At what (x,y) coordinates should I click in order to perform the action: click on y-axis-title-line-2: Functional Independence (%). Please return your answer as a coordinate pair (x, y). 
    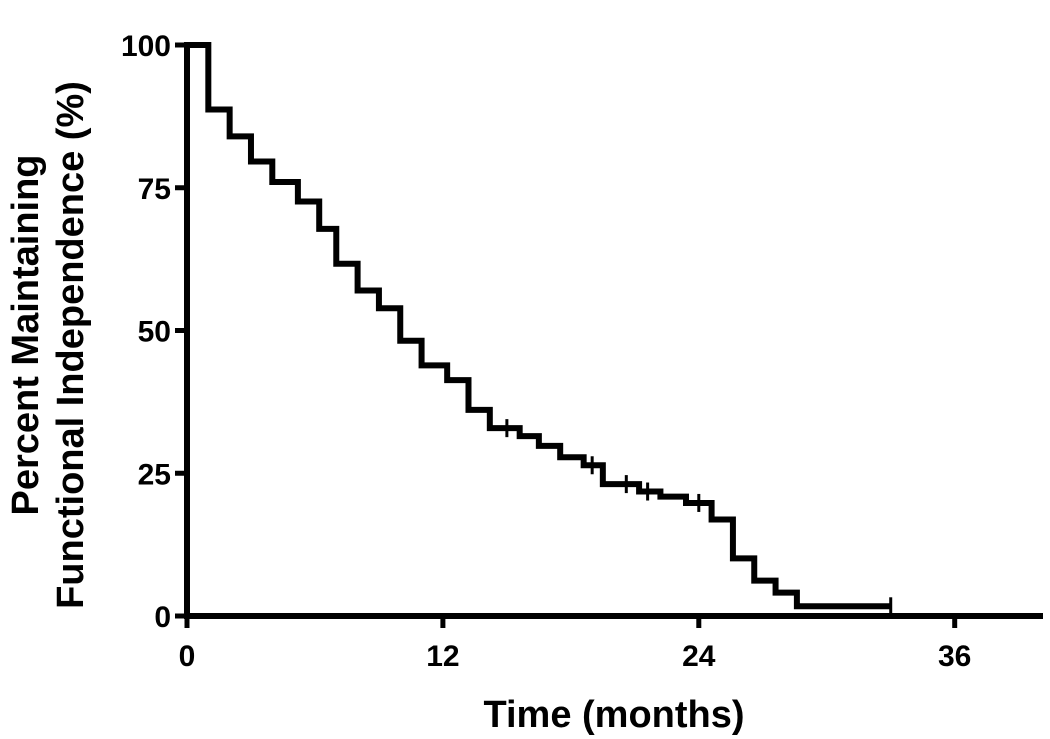
    Looking at the image, I should click on (71, 345).